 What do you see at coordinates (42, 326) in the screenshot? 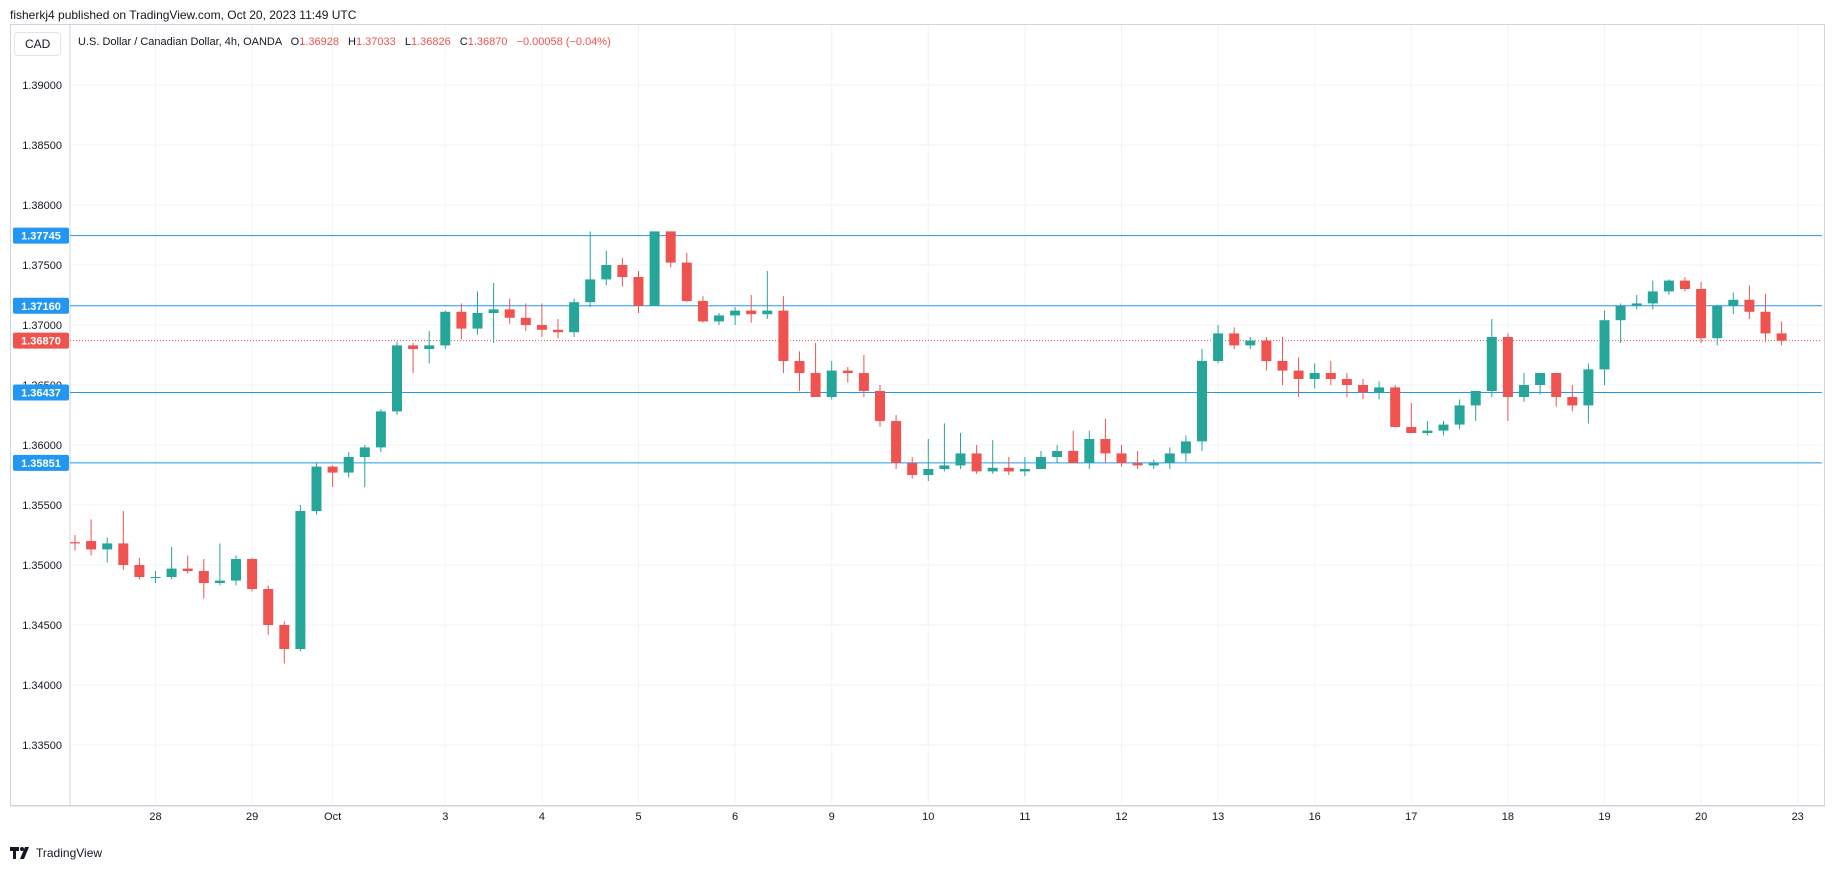
I see `price-tick-label: 1.37000` at bounding box center [42, 326].